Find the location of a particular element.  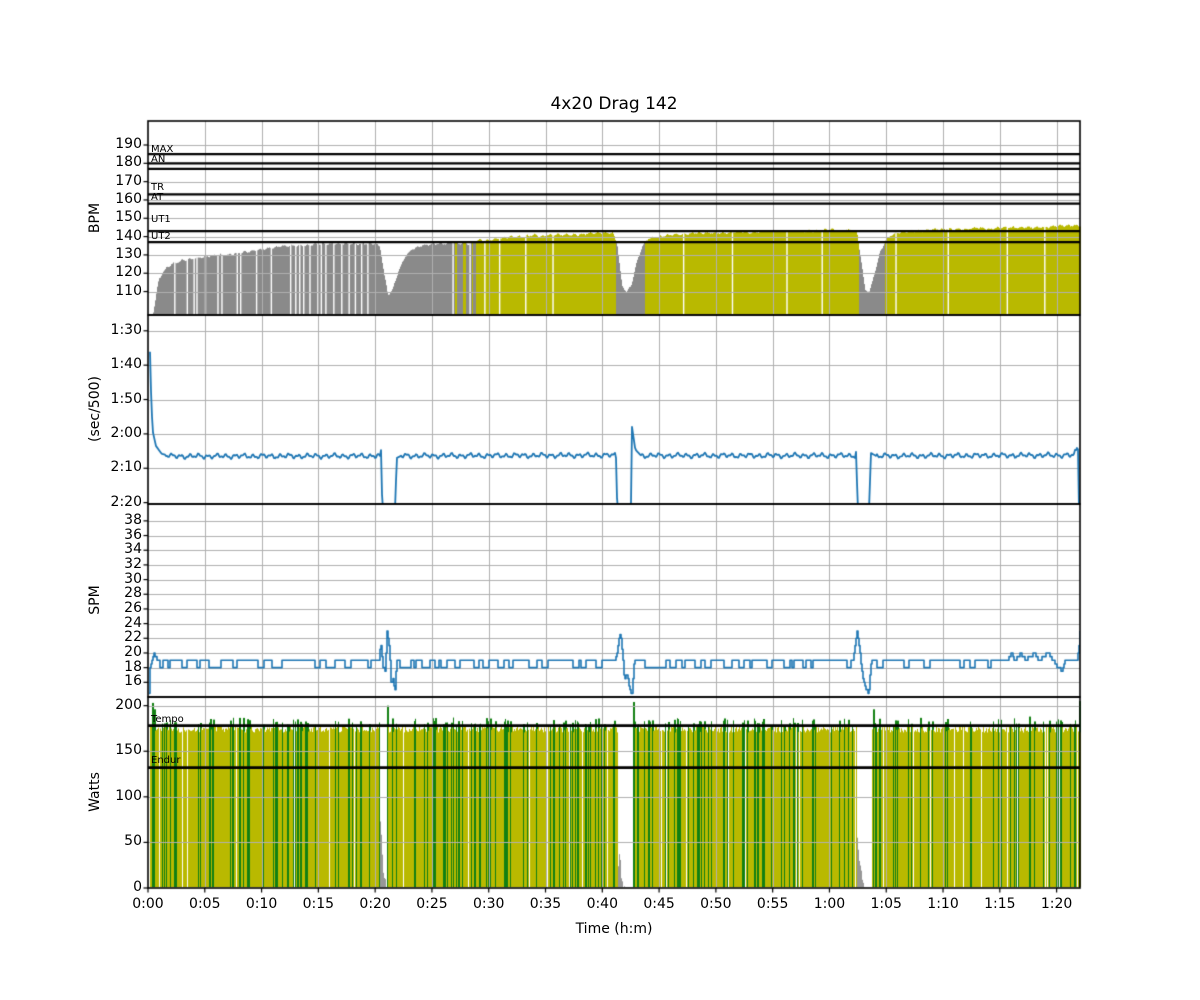

y-tick-label-heart_rate: 140 is located at coordinates (128, 235).